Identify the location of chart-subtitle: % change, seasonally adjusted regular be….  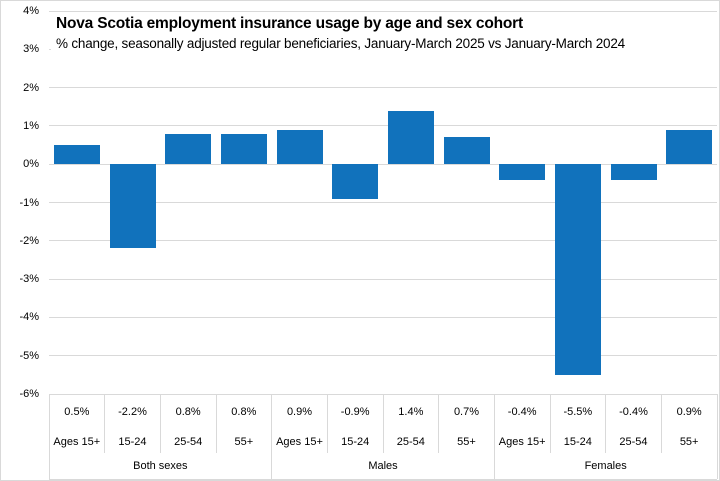
(340, 43).